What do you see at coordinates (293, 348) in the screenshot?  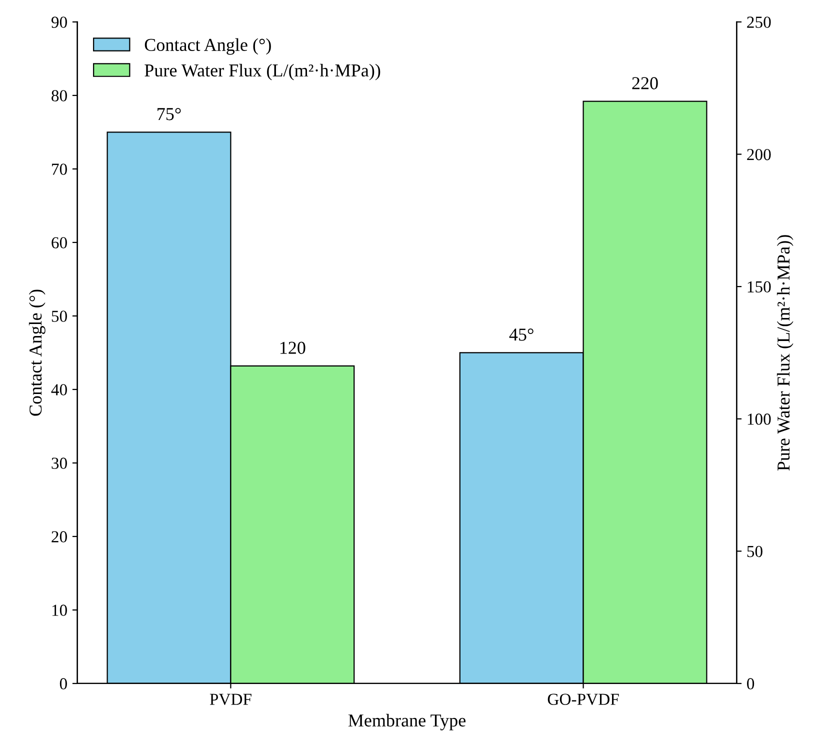 I see `data-label: 120` at bounding box center [293, 348].